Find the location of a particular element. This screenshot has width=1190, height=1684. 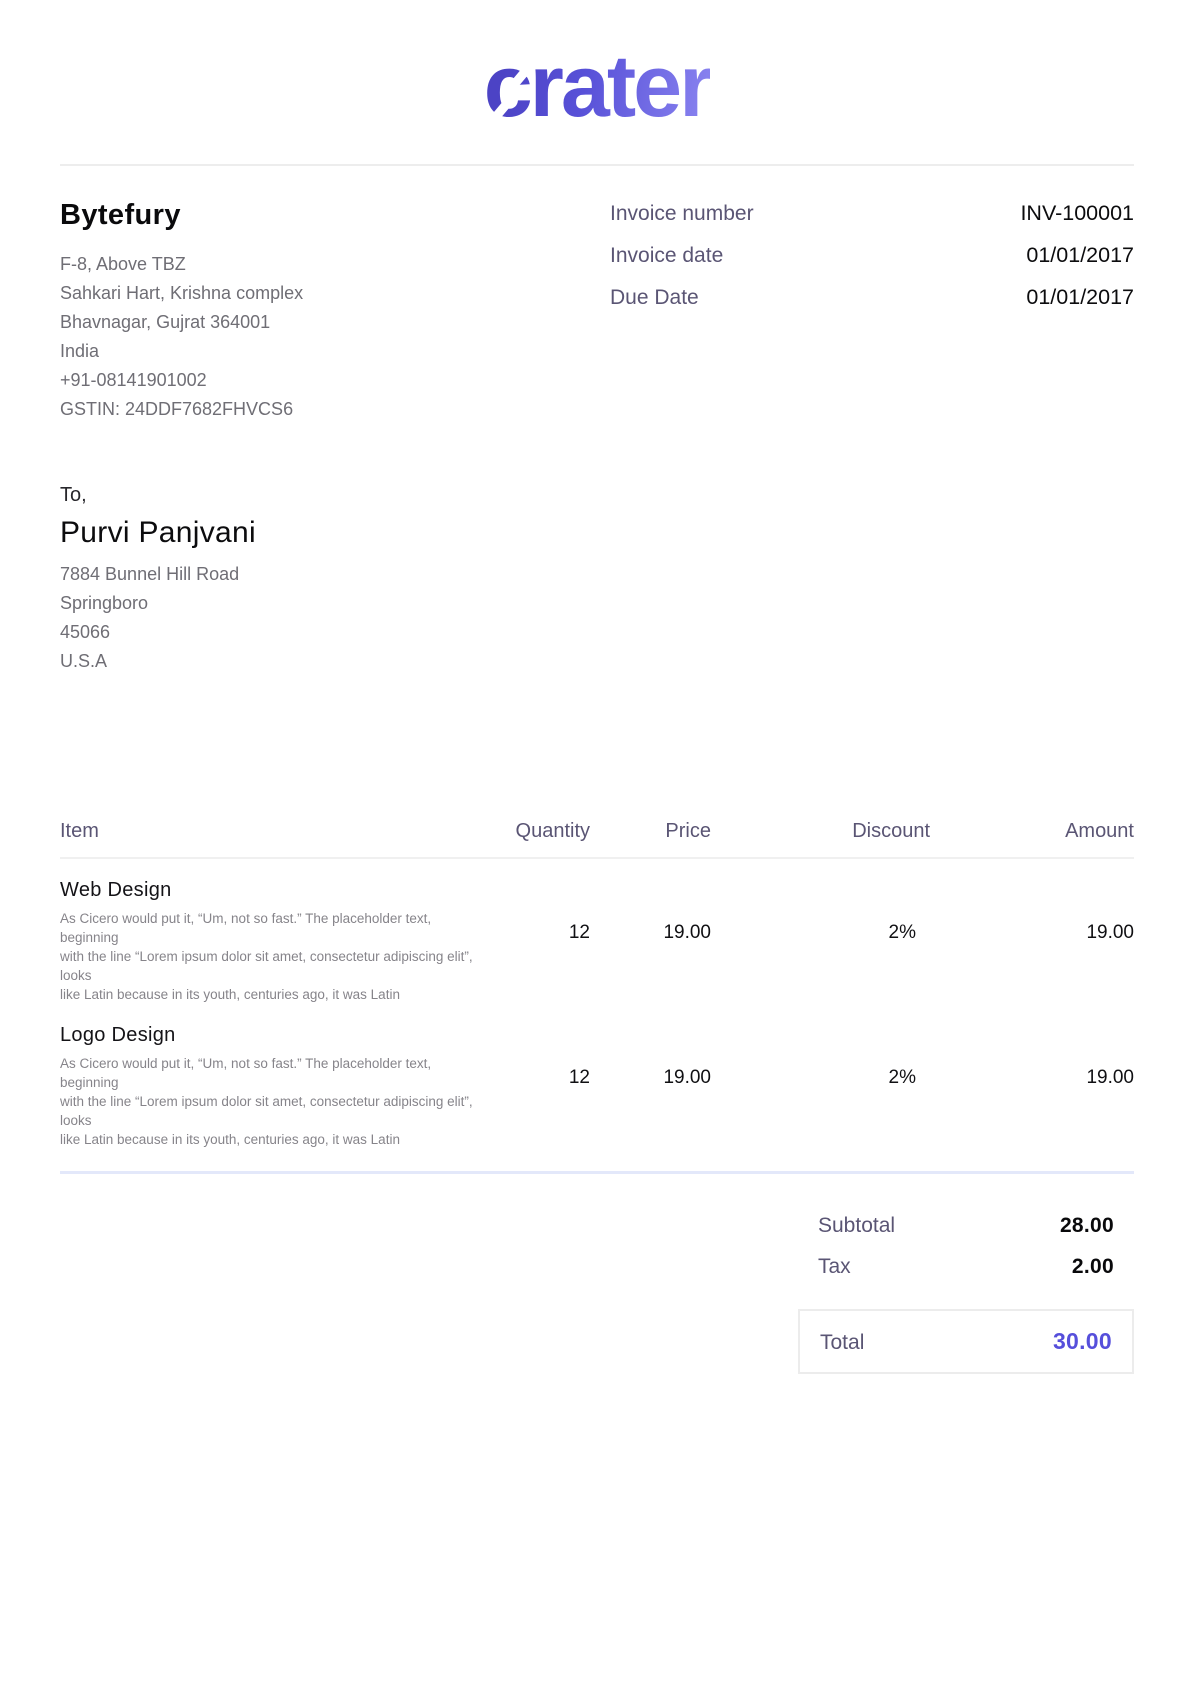

invoice-date-value: 01/01/2017 is located at coordinates (1080, 255).